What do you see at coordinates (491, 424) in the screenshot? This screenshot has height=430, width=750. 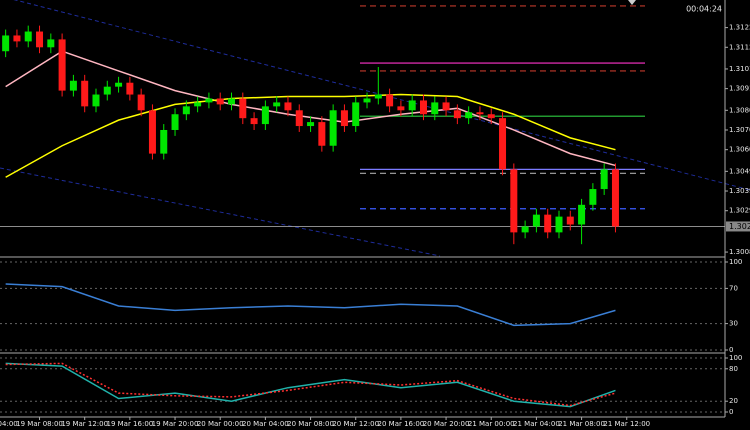 I see `x-tick-label: 21 Mar 00:00` at bounding box center [491, 424].